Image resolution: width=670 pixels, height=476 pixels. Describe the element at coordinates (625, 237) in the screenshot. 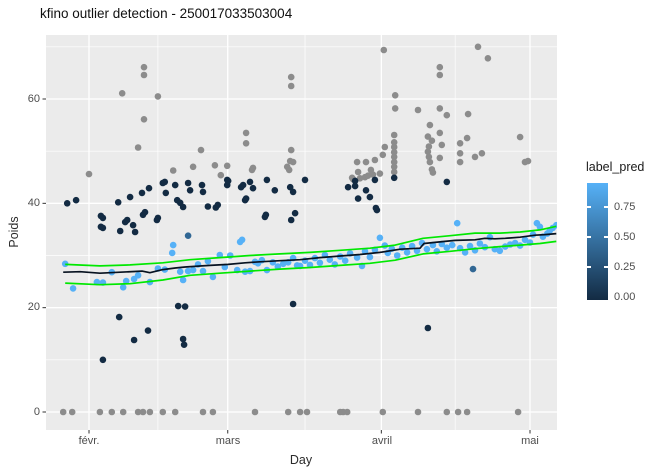

I see `legend-tick-050: 0.50` at that location.